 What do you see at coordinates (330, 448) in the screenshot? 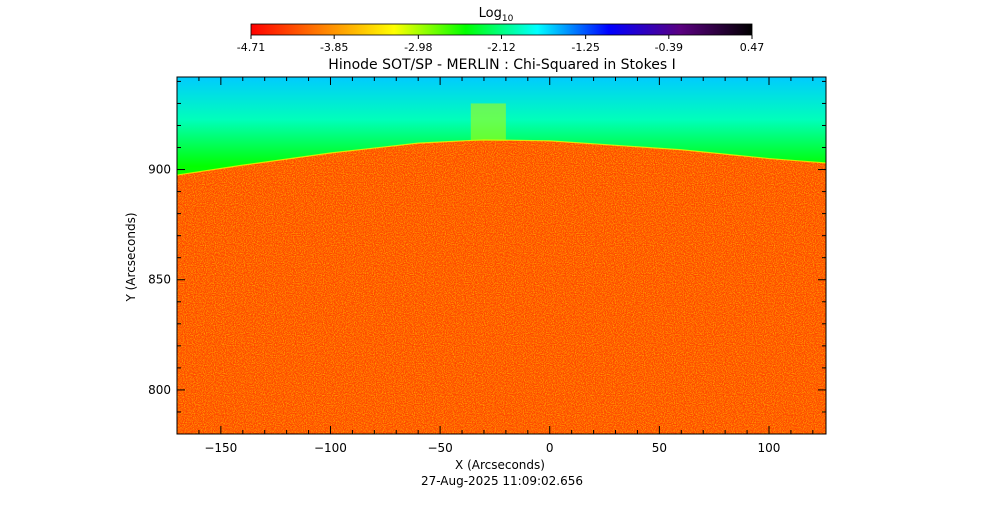
I see `x-tick-label: −100` at bounding box center [330, 448].